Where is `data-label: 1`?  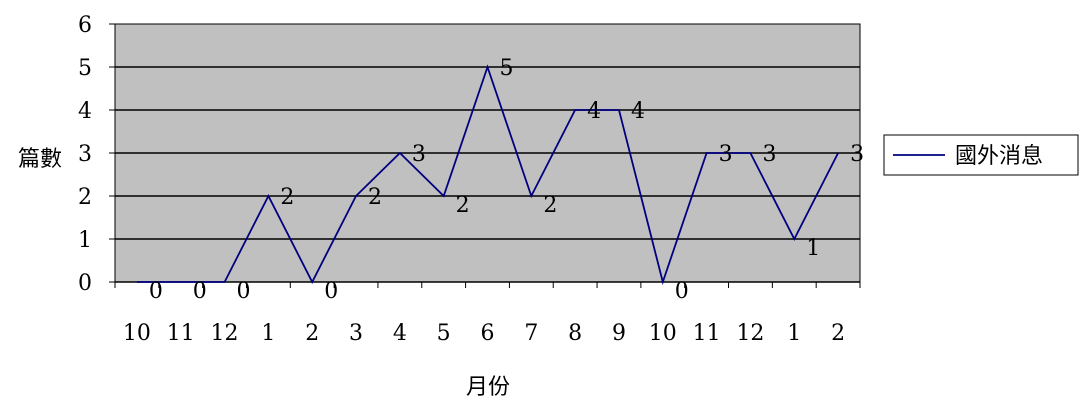
data-label: 1 is located at coordinates (813, 248).